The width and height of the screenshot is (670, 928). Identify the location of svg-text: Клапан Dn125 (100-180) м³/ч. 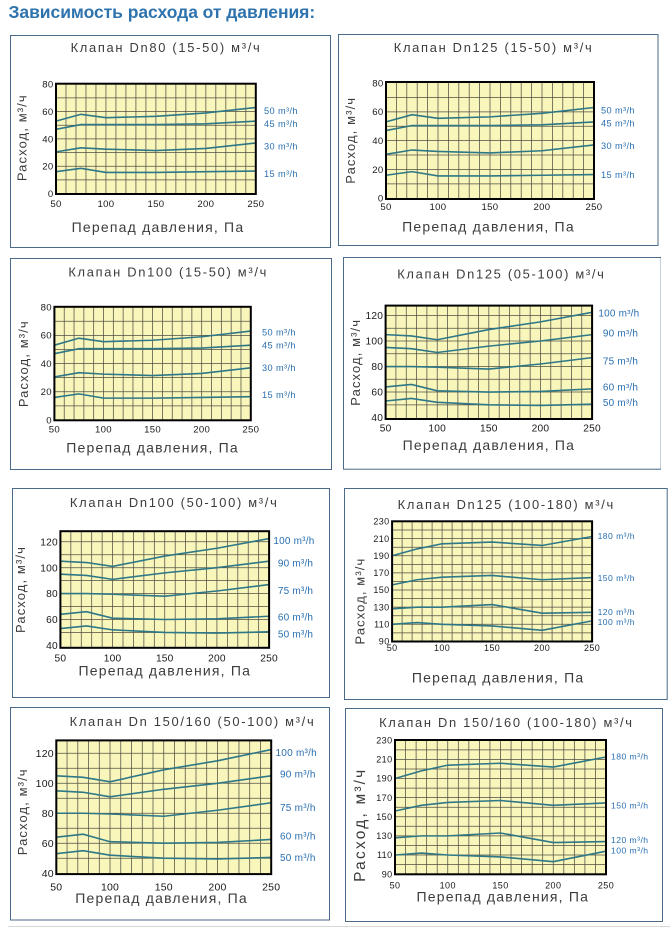
(506, 504).